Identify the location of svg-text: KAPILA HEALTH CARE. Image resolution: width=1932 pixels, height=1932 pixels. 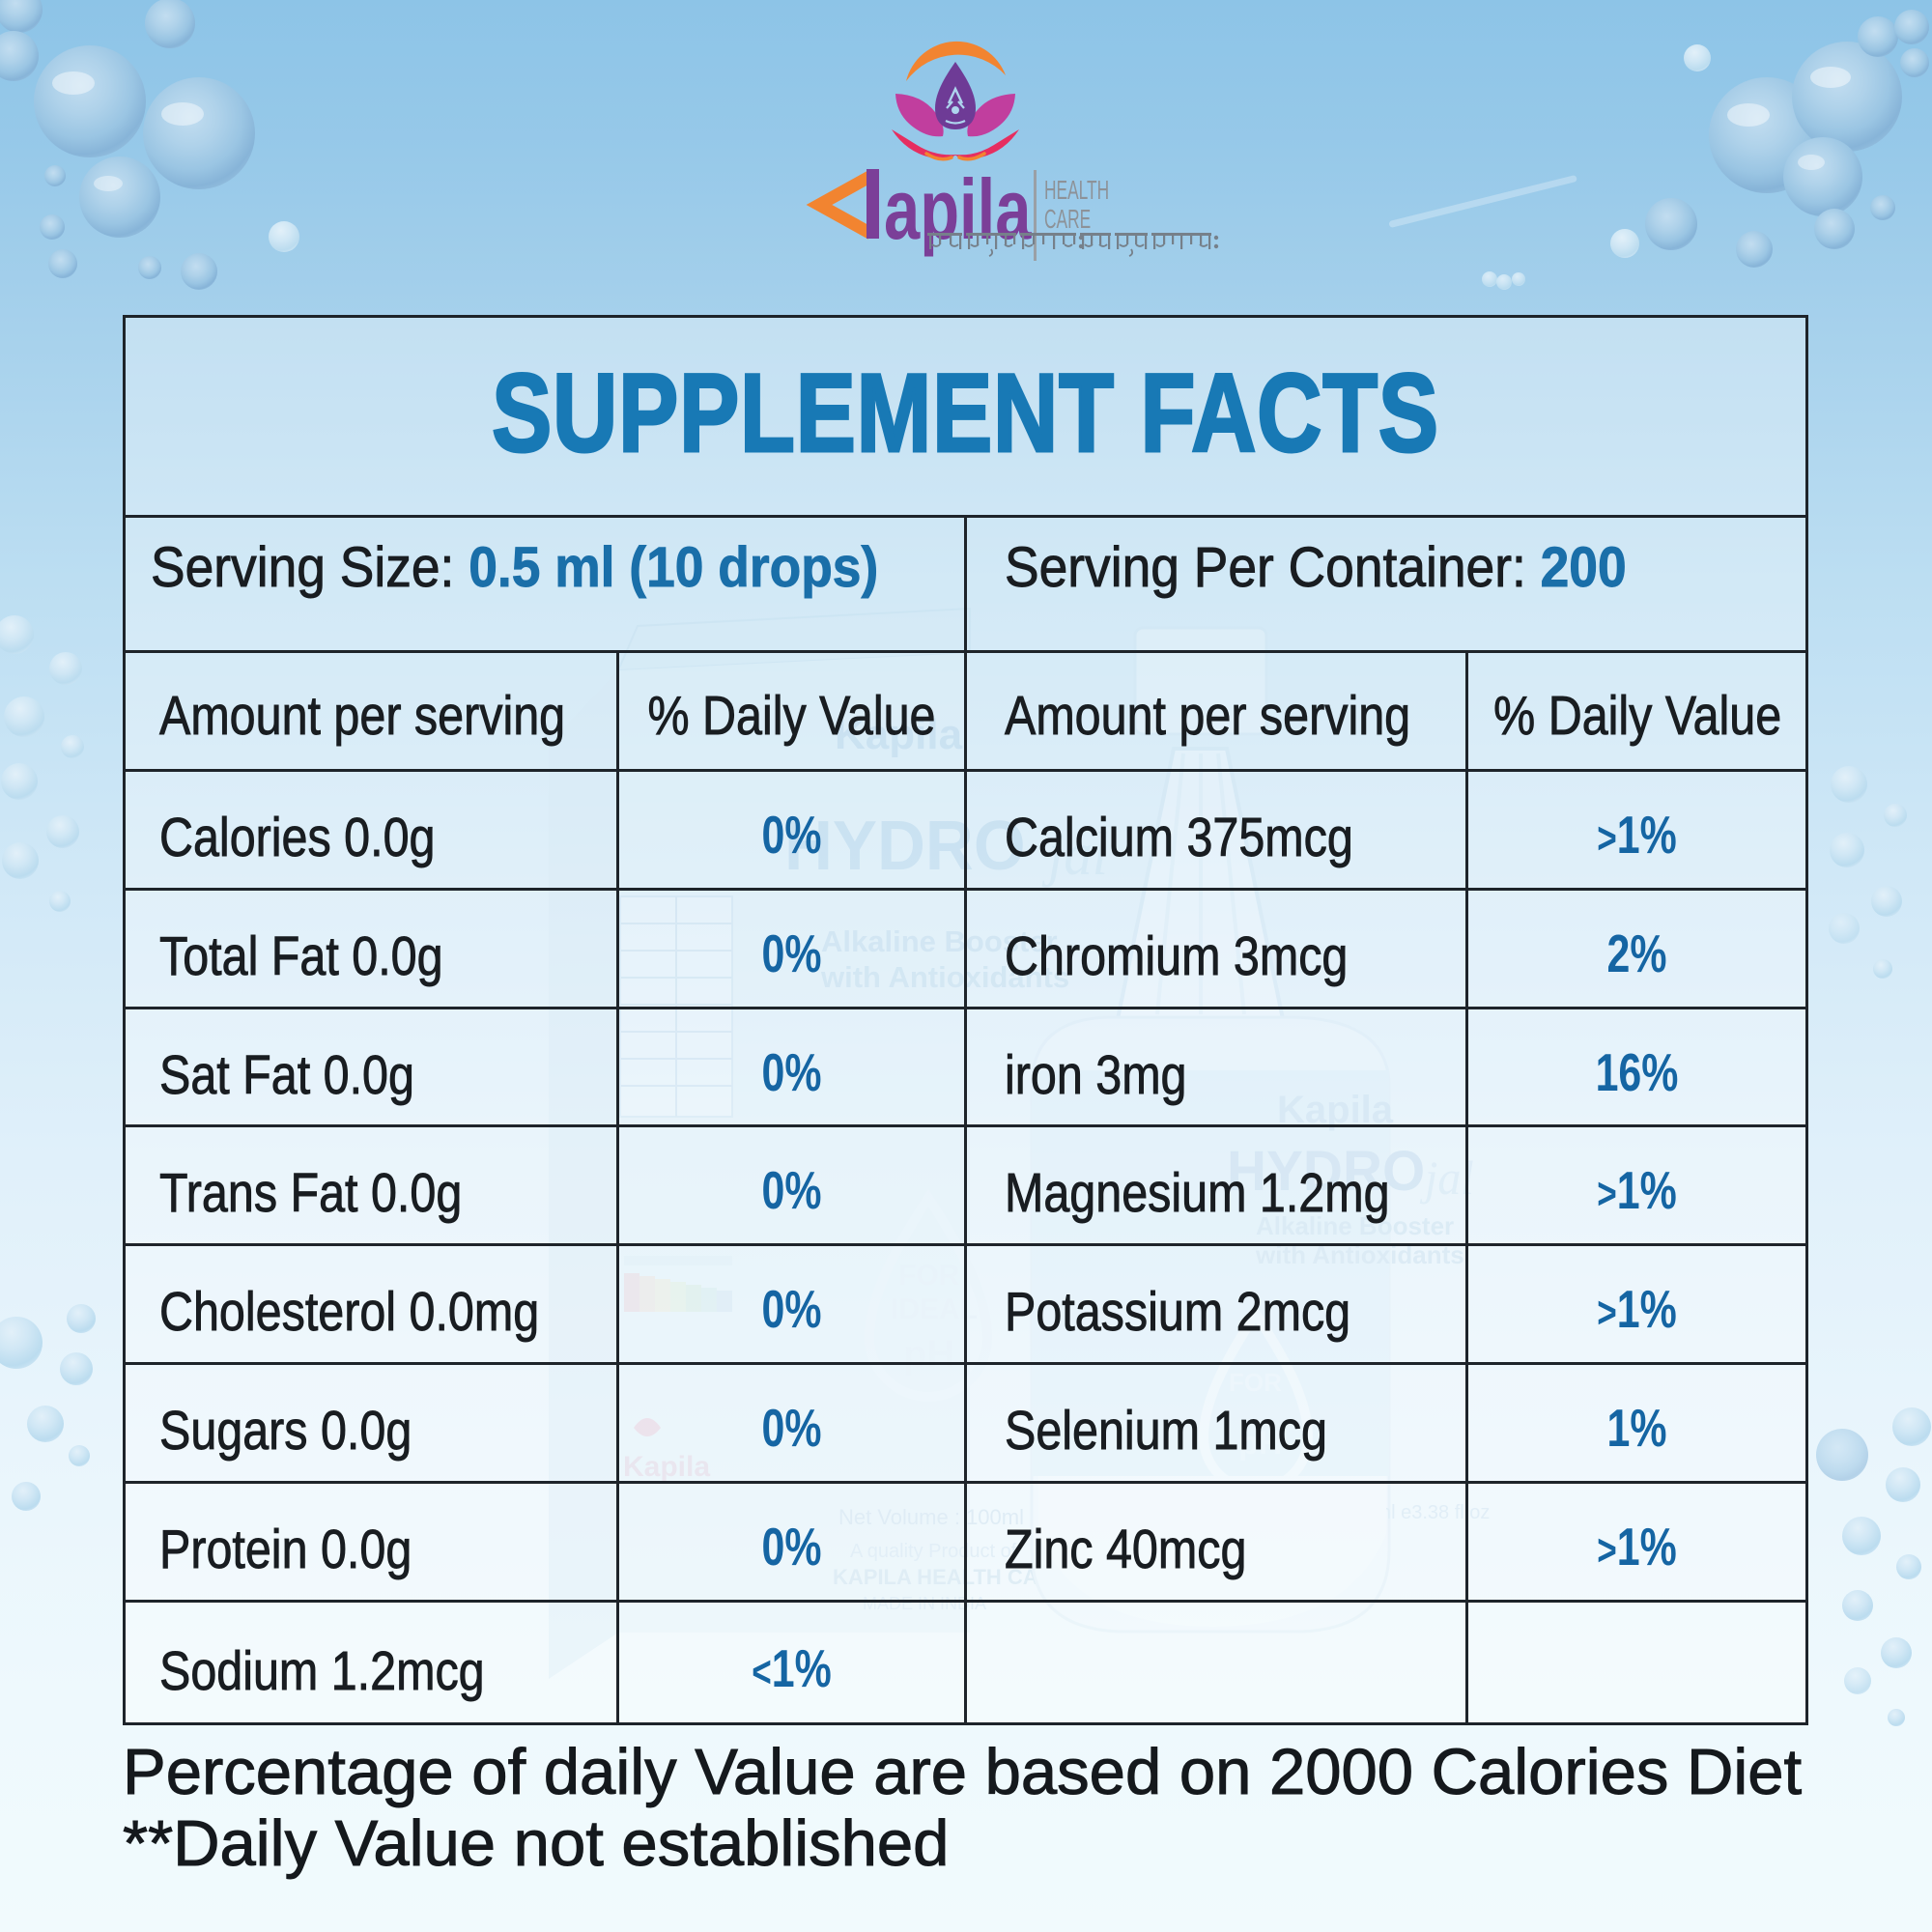
(950, 1577).